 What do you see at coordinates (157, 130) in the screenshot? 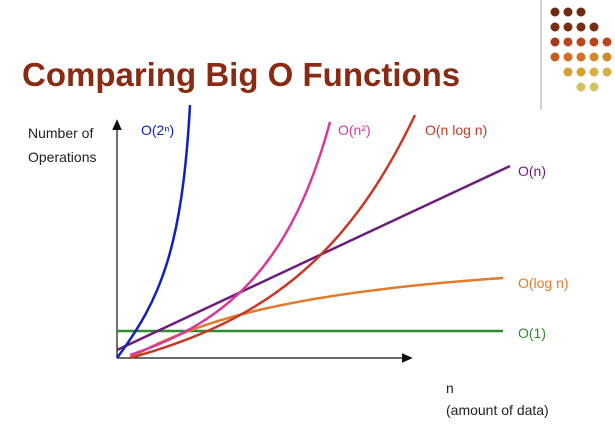
I see `curve-label: O(2ⁿ)` at bounding box center [157, 130].